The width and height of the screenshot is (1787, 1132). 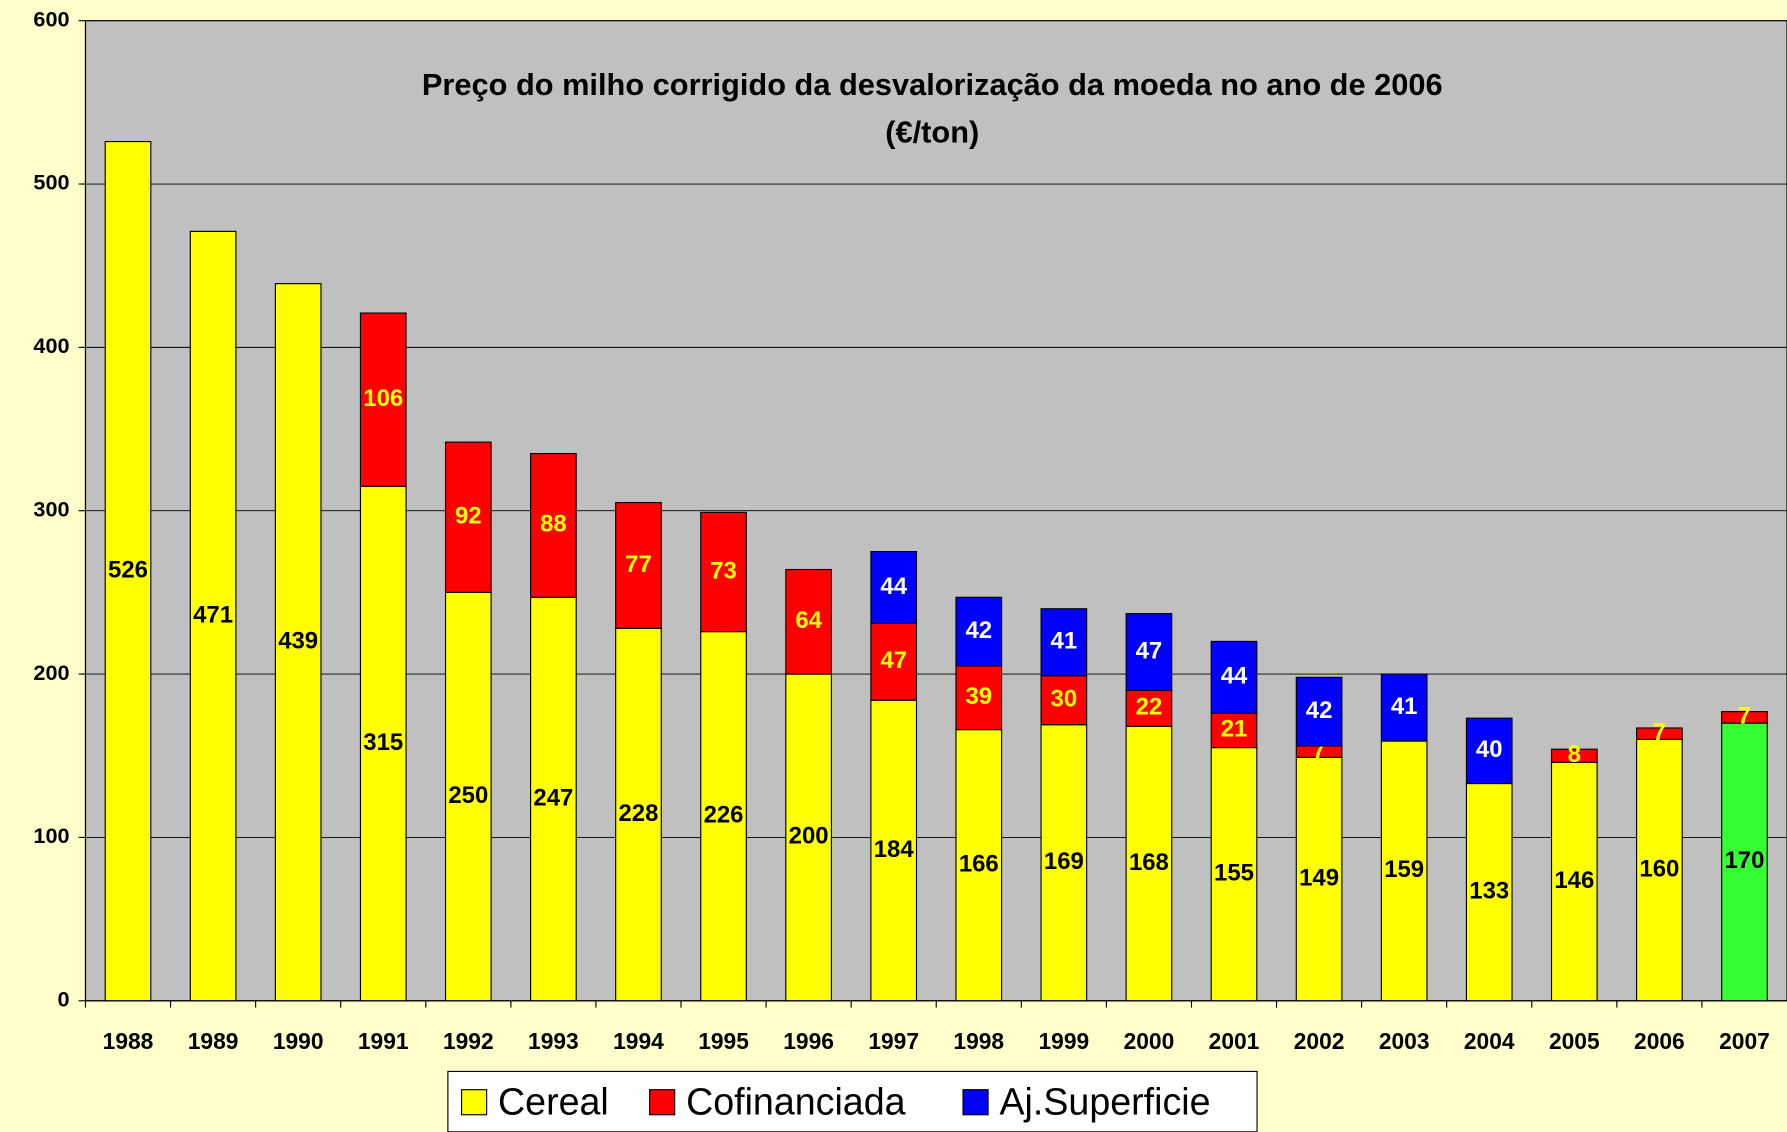 What do you see at coordinates (128, 1041) in the screenshot?
I see `x-tick-label: 1988` at bounding box center [128, 1041].